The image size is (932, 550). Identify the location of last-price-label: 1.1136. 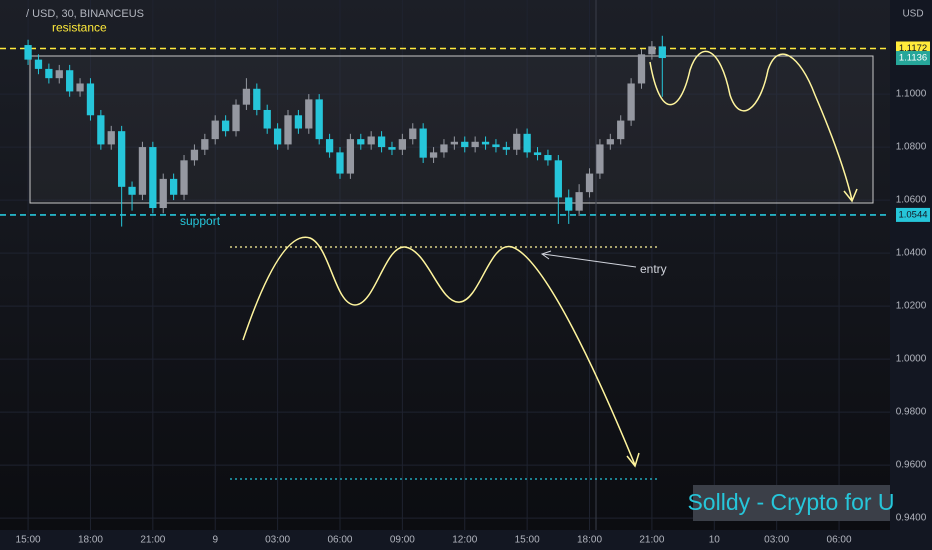
(913, 58).